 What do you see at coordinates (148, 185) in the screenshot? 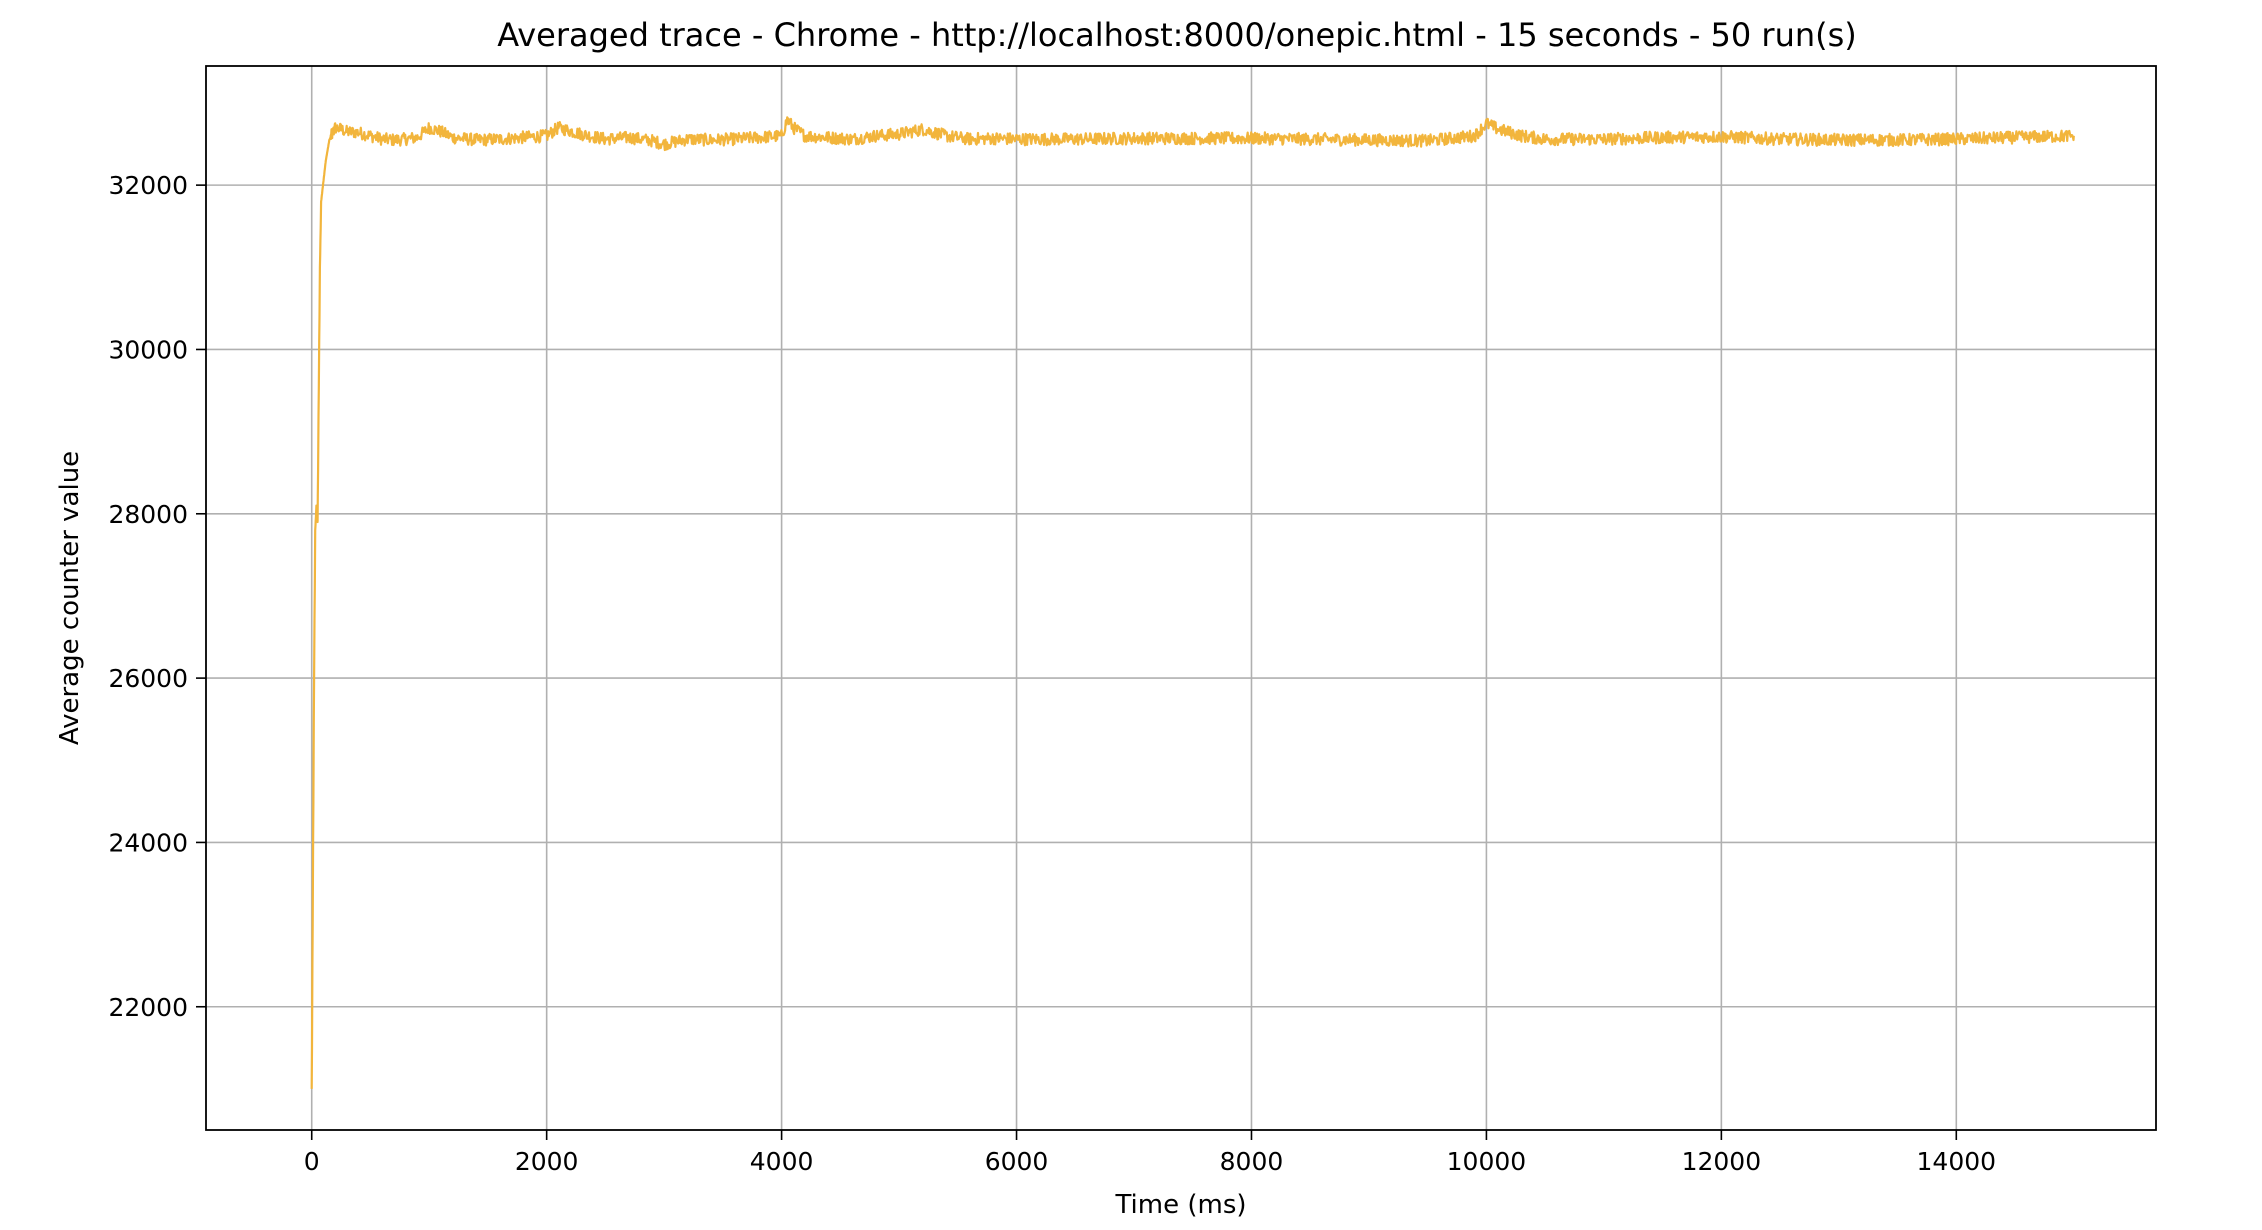
I see `y-tick-label-5: 32000` at bounding box center [148, 185].